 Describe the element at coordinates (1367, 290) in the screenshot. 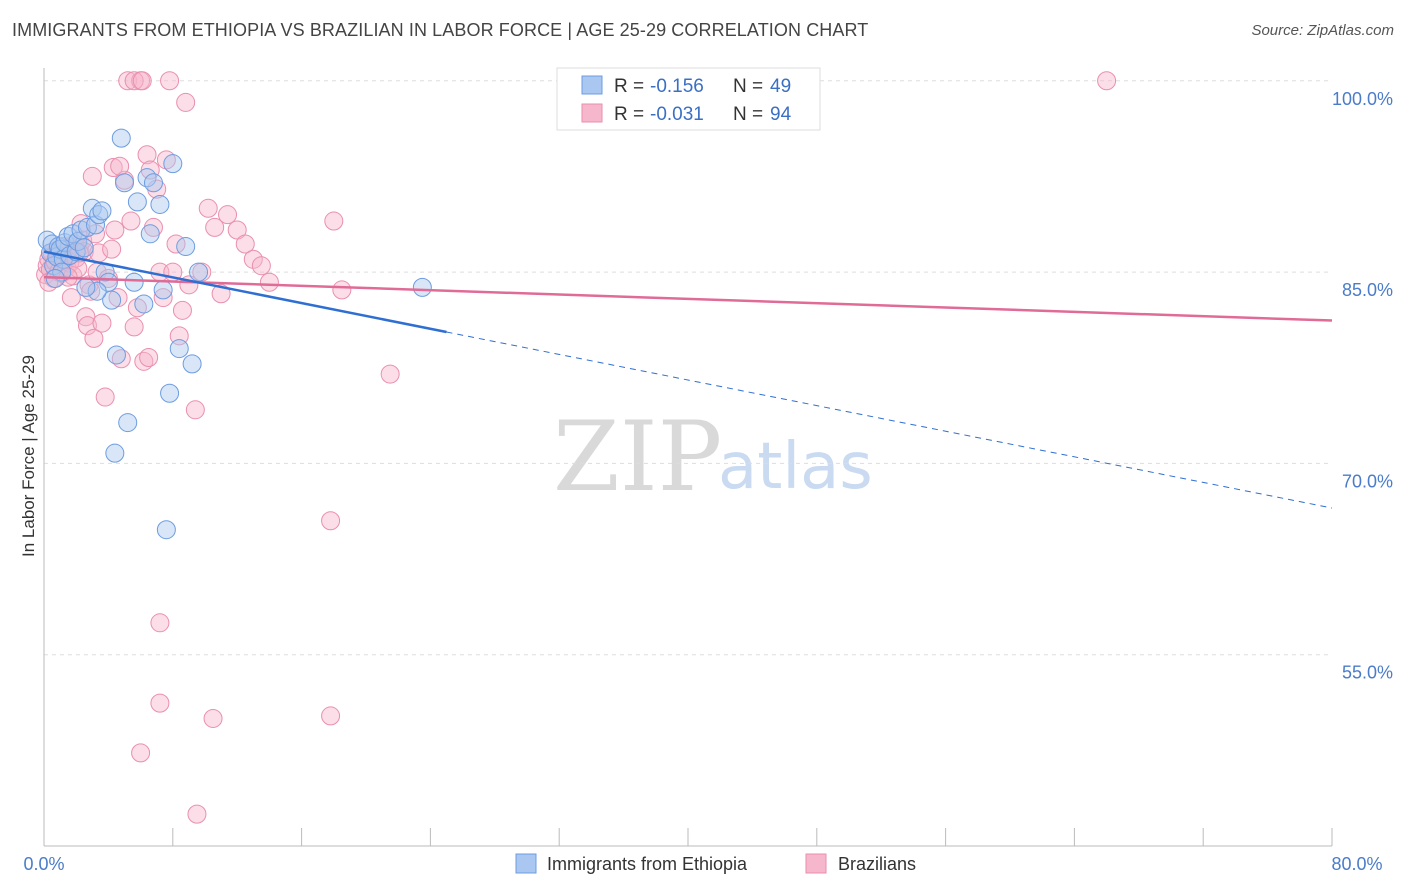

I see `y-tick-label-1: 85.0%` at that location.